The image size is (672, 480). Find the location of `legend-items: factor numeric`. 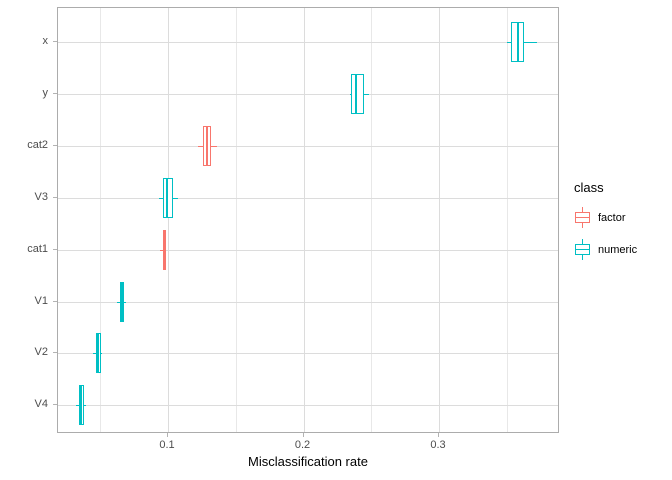

legend-items: factor numeric is located at coordinates (605, 233).